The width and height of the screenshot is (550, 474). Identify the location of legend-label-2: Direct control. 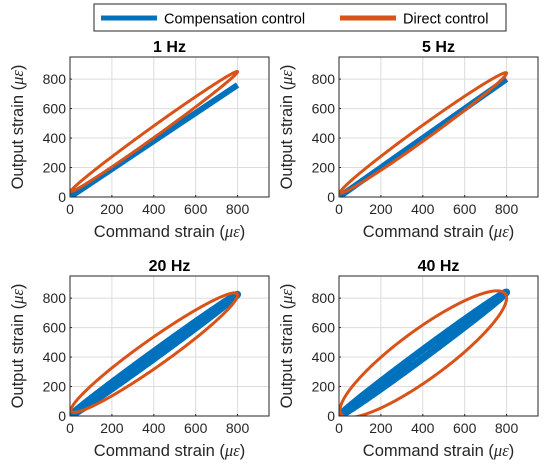
(445, 20).